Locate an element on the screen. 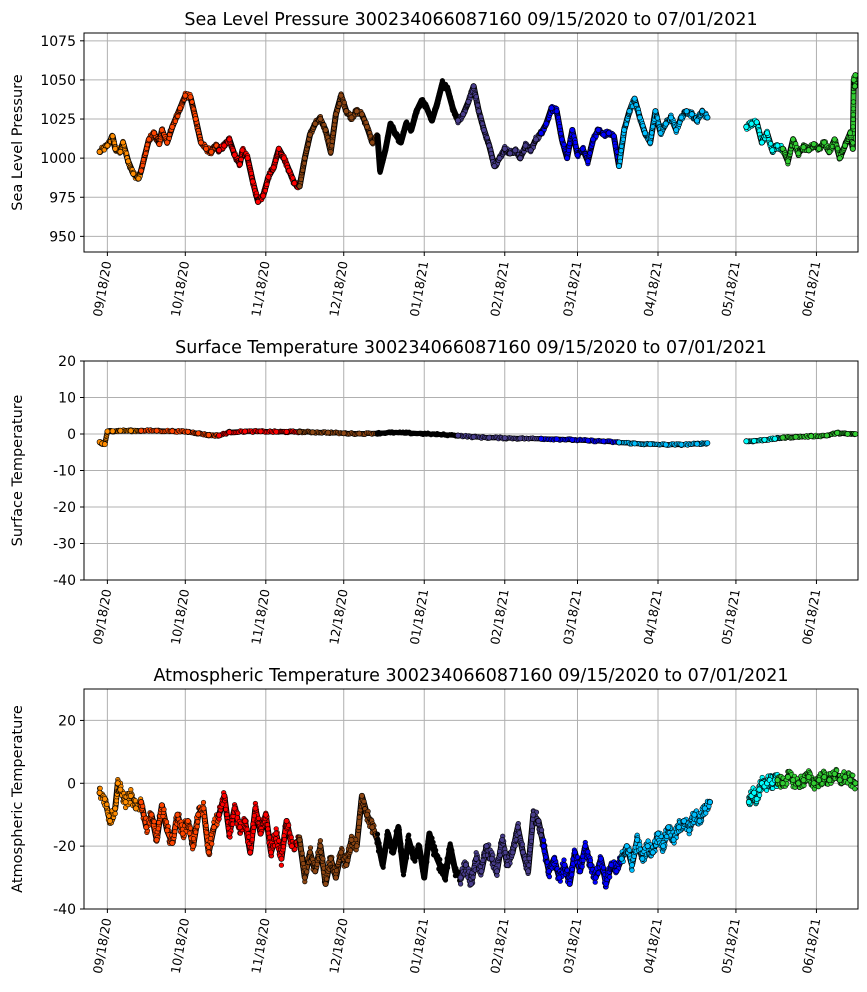 The image size is (867, 992). series-nov-2020 is located at coordinates (259, 170).